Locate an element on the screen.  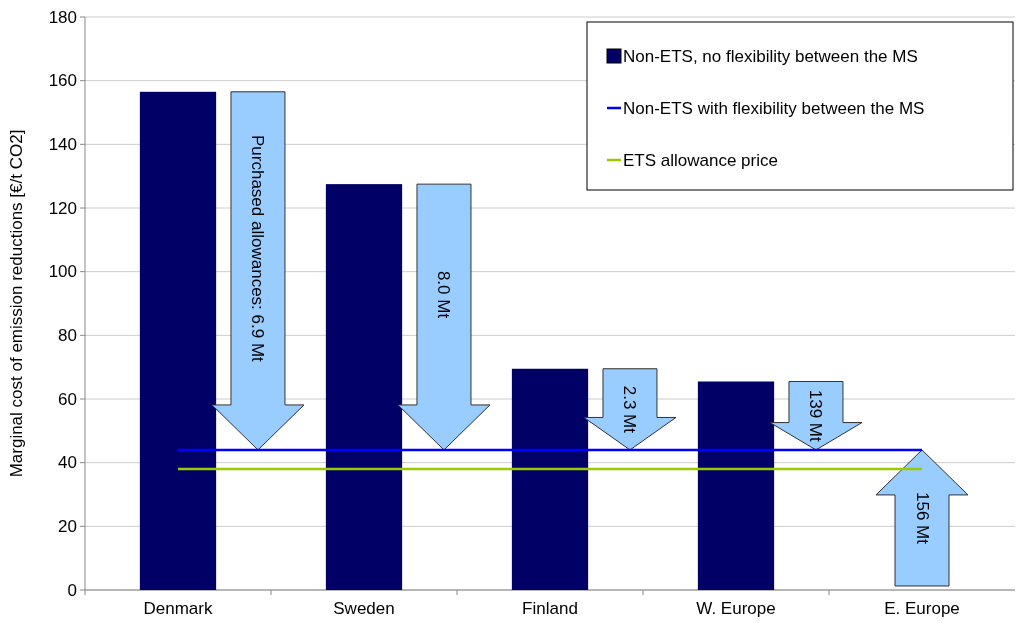
y-tick-label: 20 is located at coordinates (67, 526).